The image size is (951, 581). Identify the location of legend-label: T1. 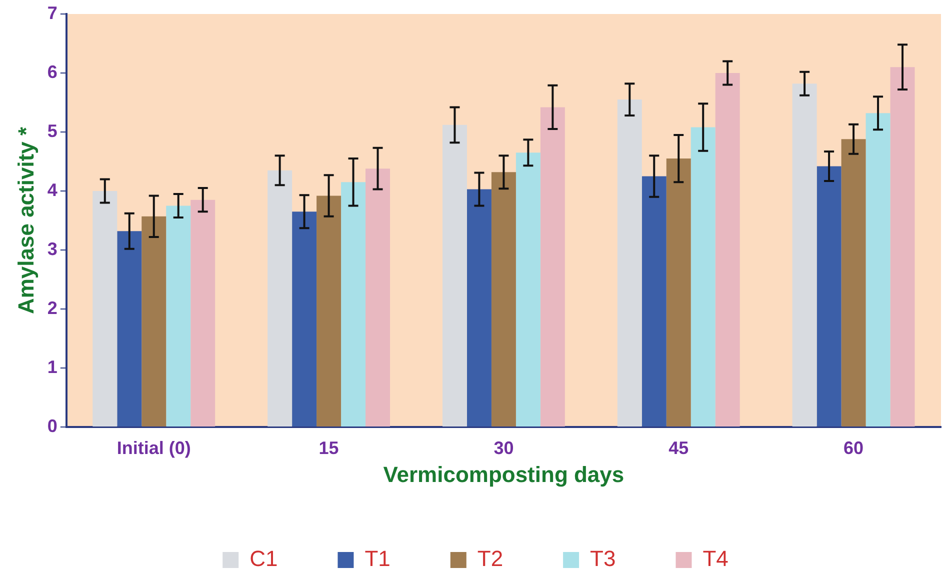
(377, 559).